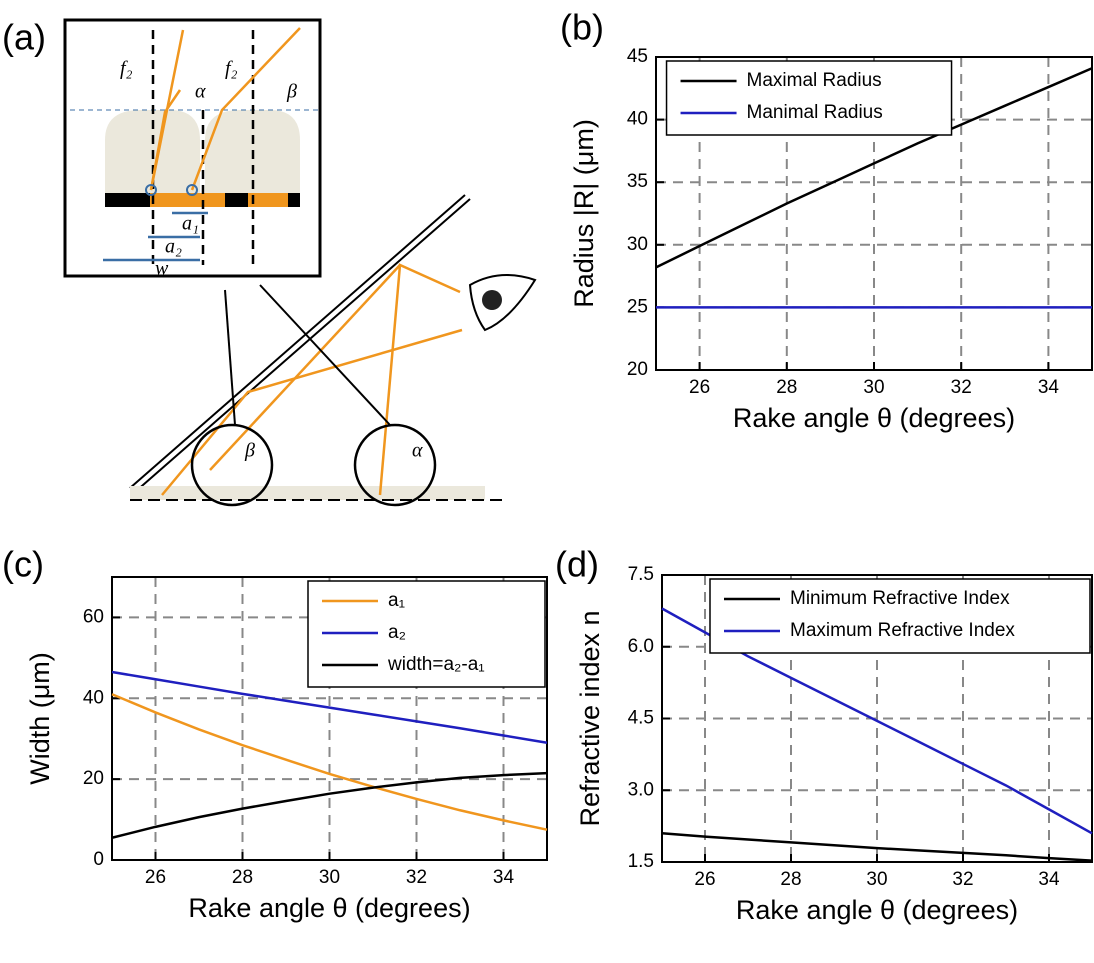 The image size is (1094, 963). Describe the element at coordinates (641, 574) in the screenshot. I see `y-tick-label: 7.5` at that location.